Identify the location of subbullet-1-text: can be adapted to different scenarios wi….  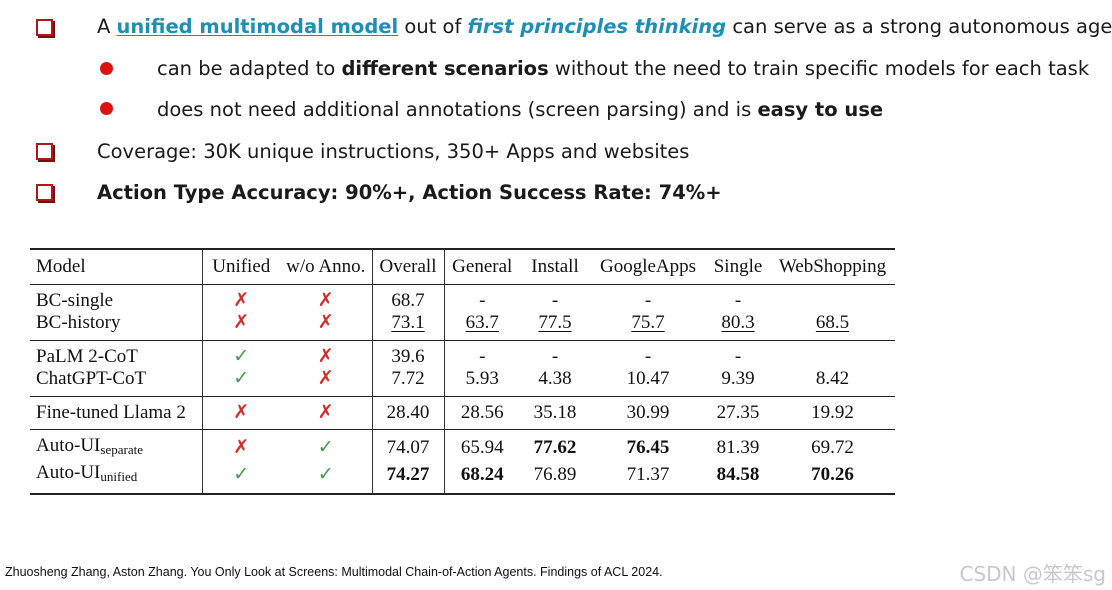
(623, 68).